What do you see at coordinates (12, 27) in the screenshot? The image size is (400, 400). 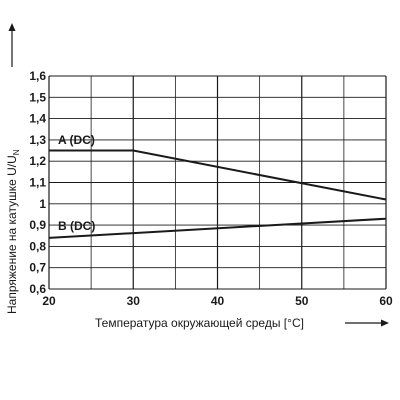 I see `y-axis-arrow-head` at bounding box center [12, 27].